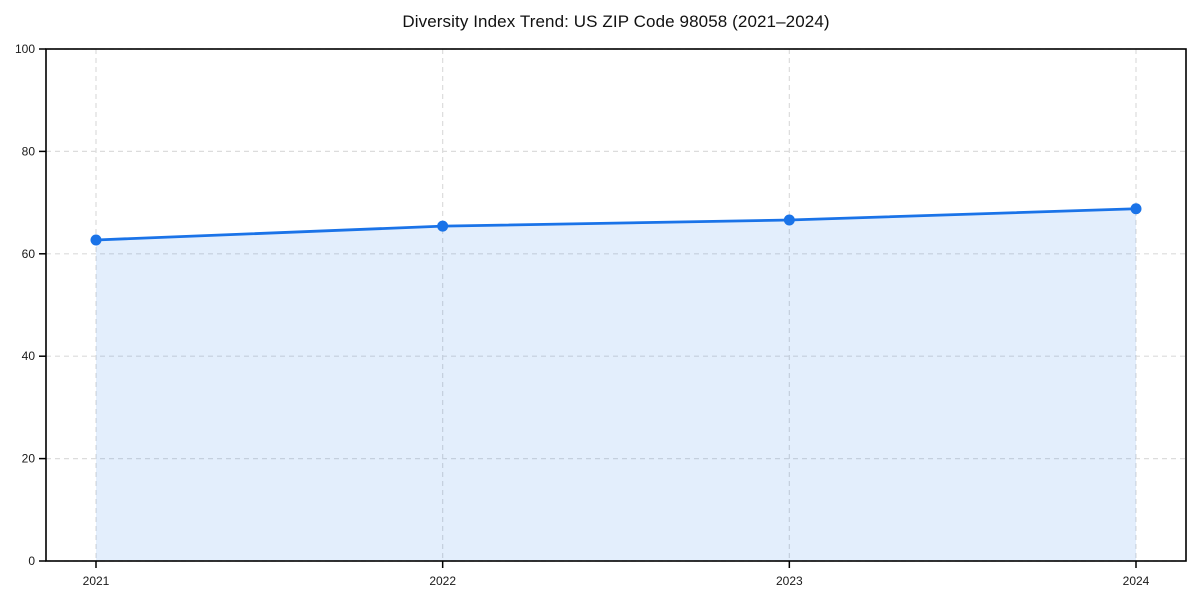 This screenshot has height=600, width=1200. What do you see at coordinates (789, 220) in the screenshot?
I see `data-point-2023` at bounding box center [789, 220].